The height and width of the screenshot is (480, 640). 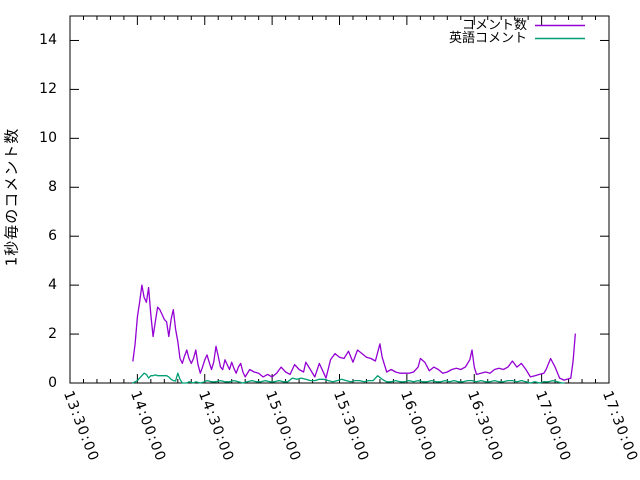 I want to click on legend-line-english-comments-icon, so click(x=560, y=38).